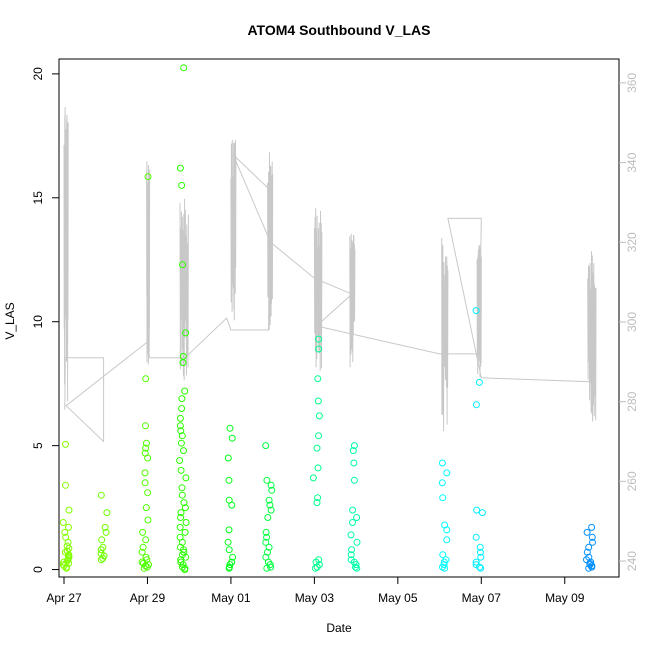  Describe the element at coordinates (338, 30) in the screenshot. I see `chart-title: ATOM4 Southbound V_LAS` at that location.